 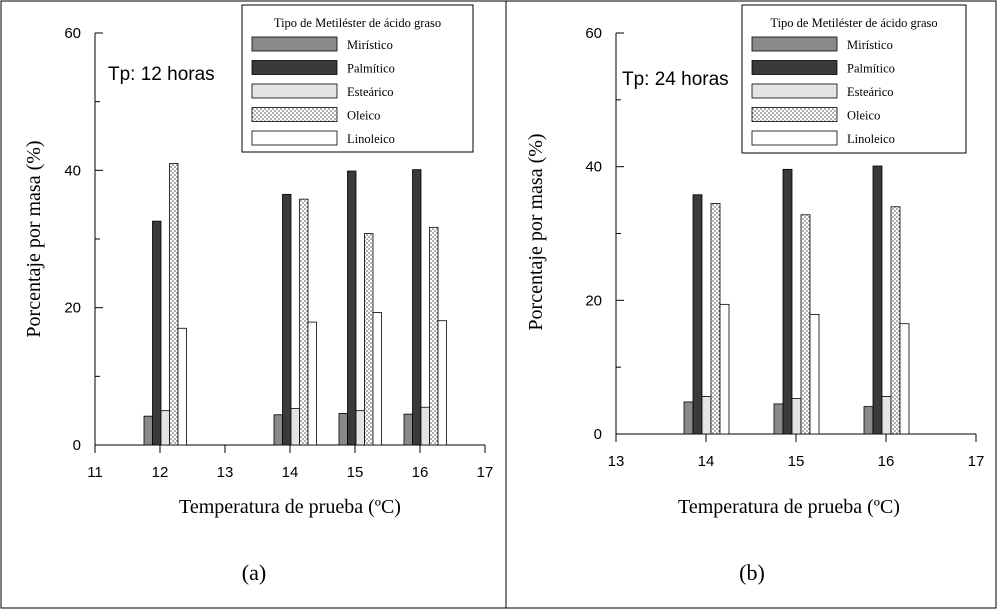 What do you see at coordinates (536, 231) in the screenshot?
I see `panel-b-ylabel: Porcentaje por masa (%)` at bounding box center [536, 231].